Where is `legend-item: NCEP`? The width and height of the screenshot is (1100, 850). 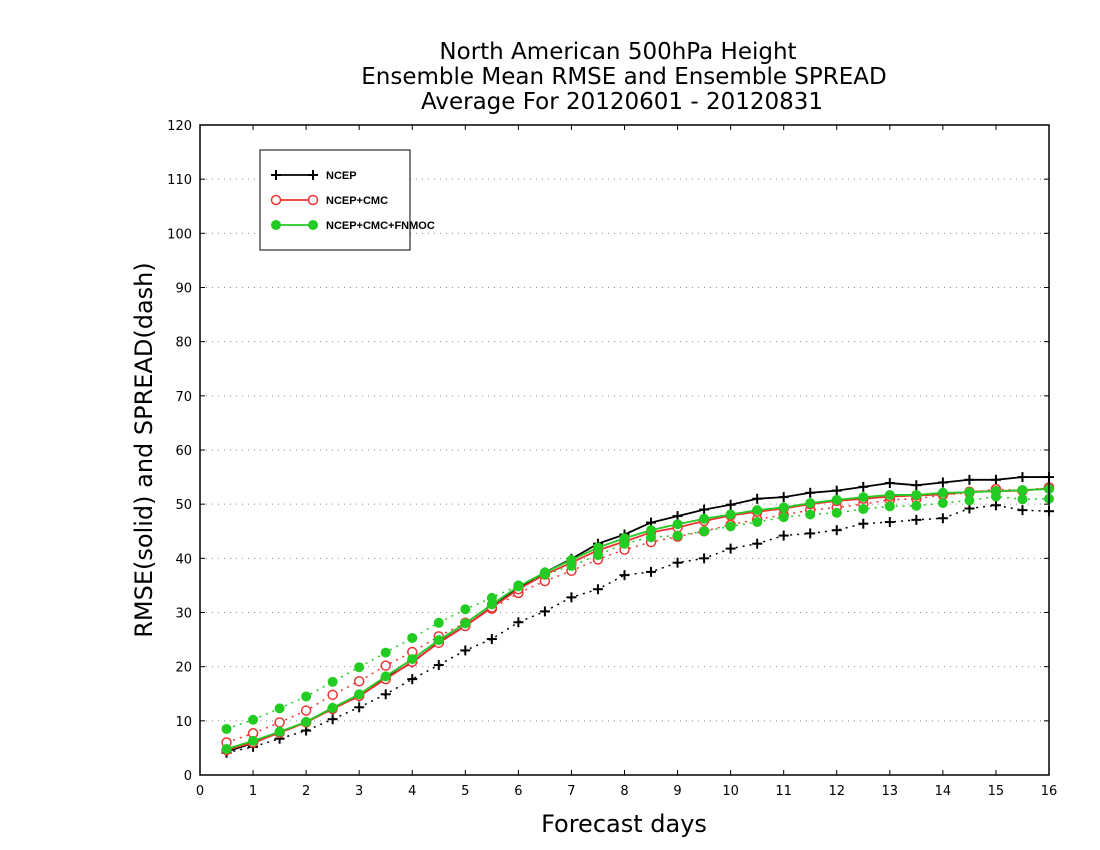
legend-item: NCEP is located at coordinates (314, 176).